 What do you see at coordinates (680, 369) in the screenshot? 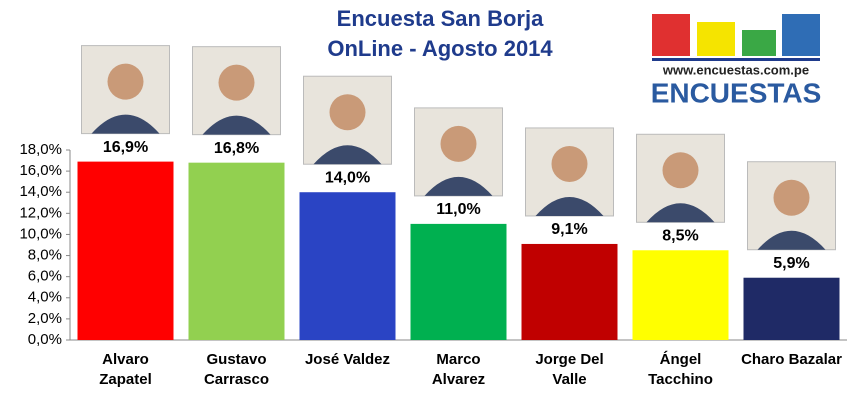
I see `x-tick-label: Ángel Tacchino` at bounding box center [680, 369].